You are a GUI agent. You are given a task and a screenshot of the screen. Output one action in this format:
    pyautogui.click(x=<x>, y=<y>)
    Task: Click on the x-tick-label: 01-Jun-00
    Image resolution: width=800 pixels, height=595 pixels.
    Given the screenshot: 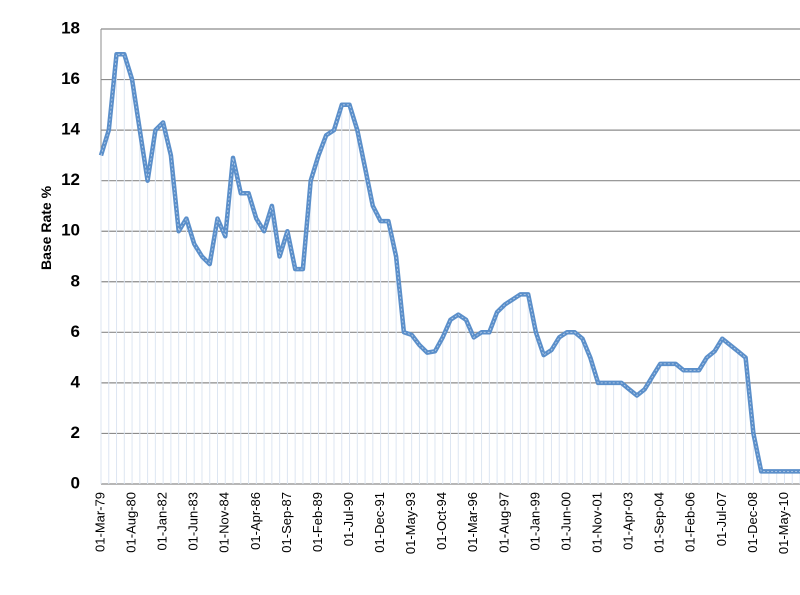 What is the action you would take?
    pyautogui.click(x=565, y=521)
    